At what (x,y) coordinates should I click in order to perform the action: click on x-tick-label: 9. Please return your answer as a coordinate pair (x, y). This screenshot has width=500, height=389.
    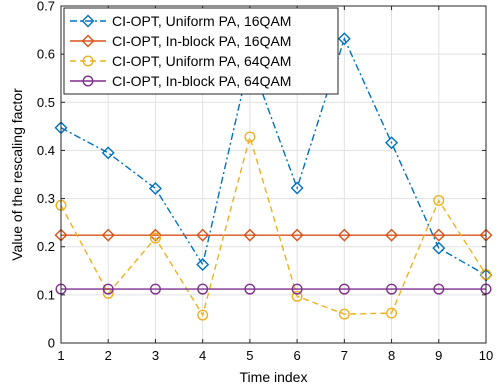
    Looking at the image, I should click on (438, 355).